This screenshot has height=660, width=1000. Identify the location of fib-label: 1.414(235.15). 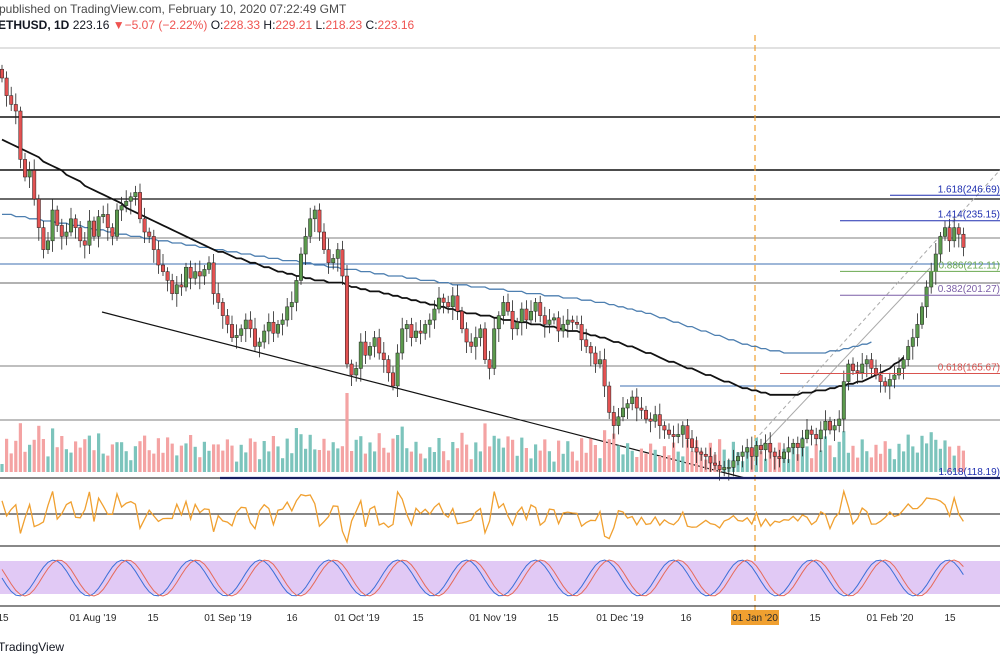
(969, 215).